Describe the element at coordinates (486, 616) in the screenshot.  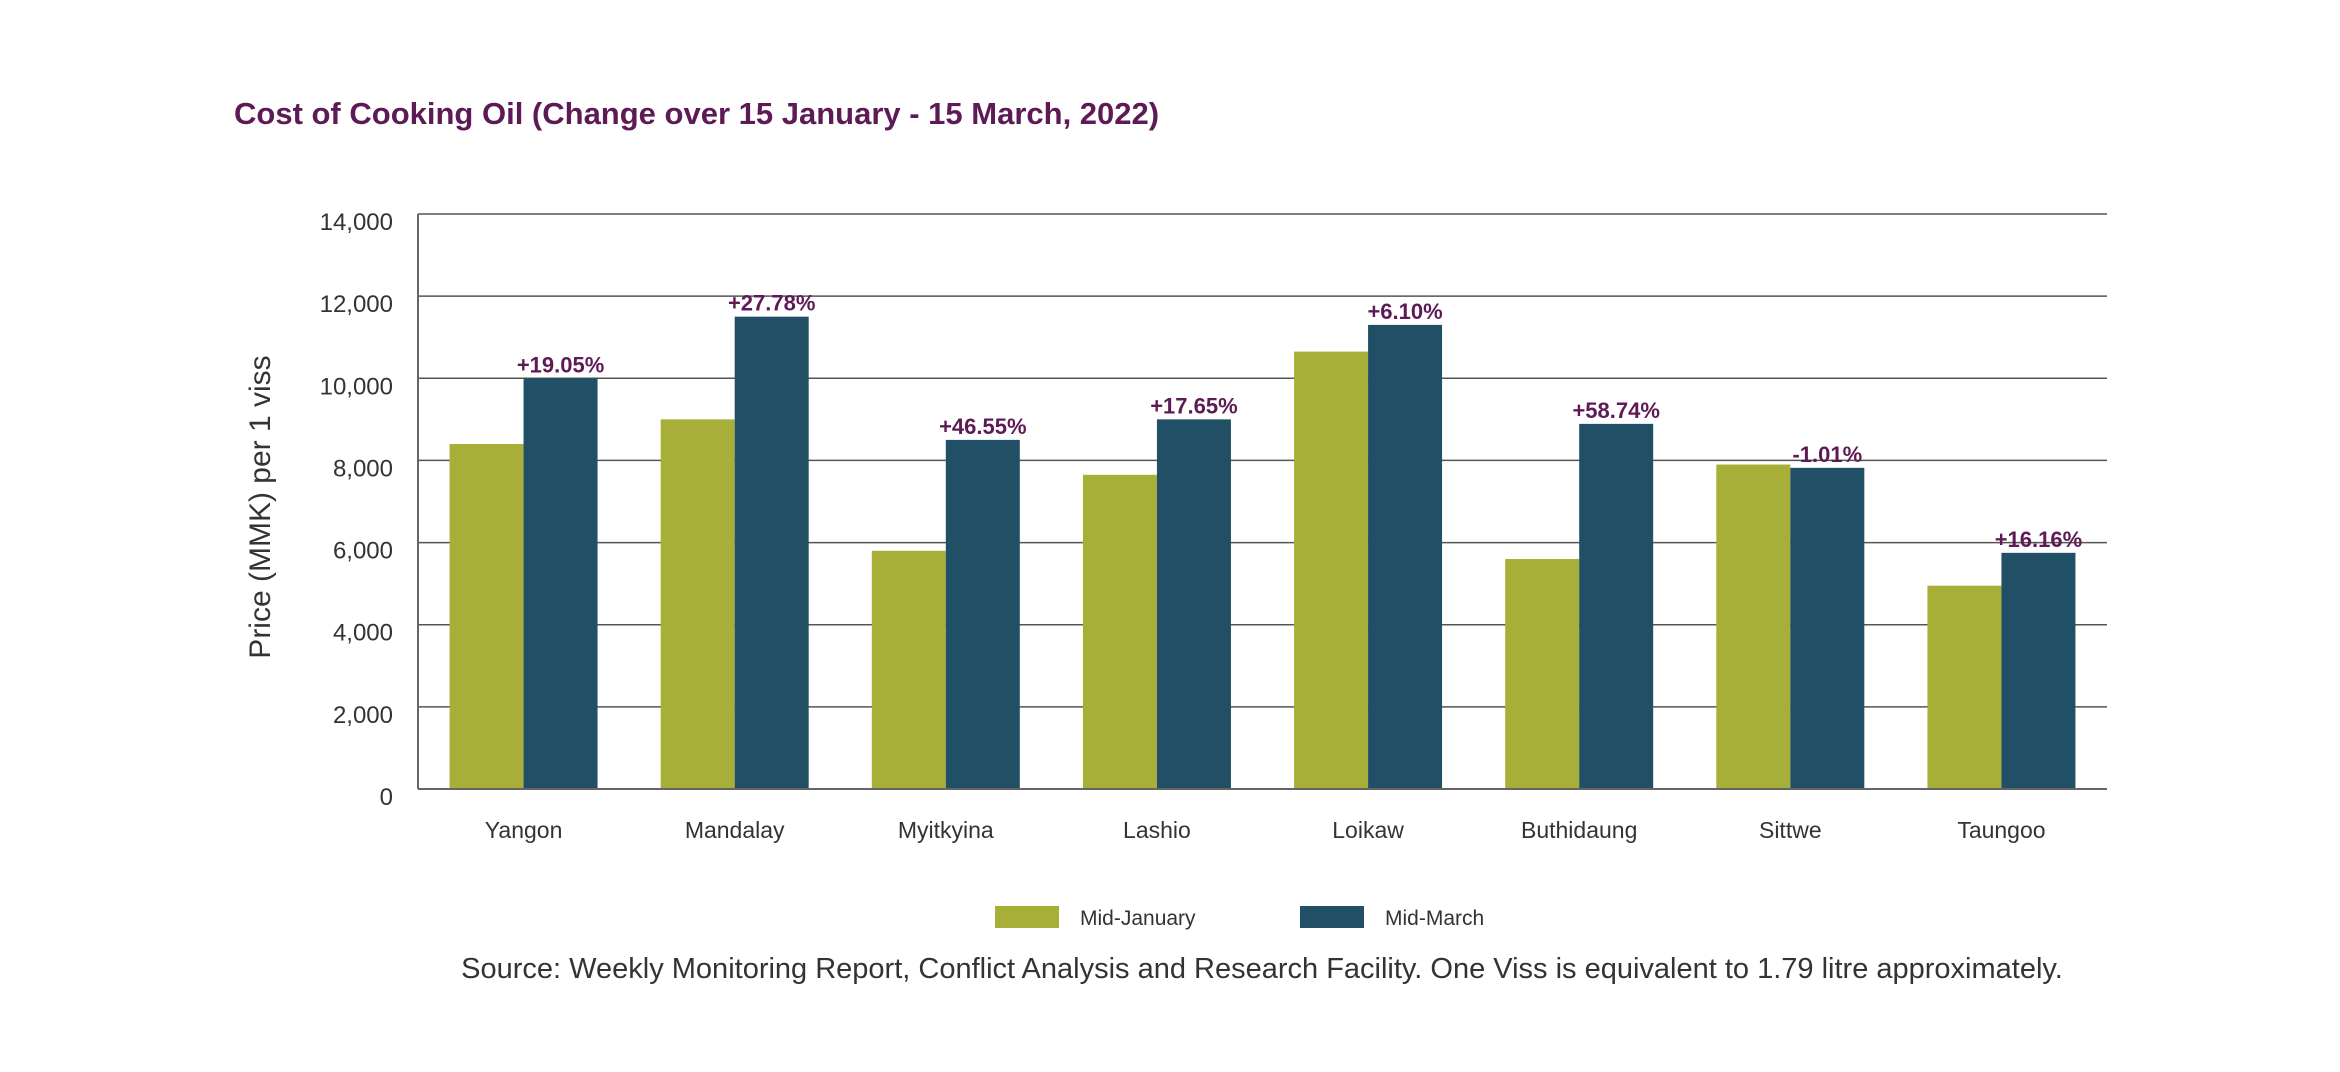
I see `bar-mid-january-yangon` at that location.